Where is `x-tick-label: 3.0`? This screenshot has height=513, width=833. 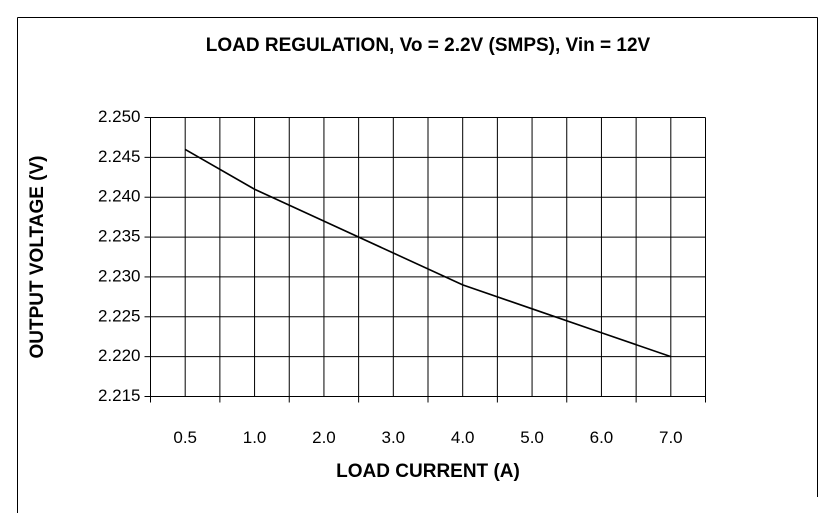 x-tick-label: 3.0 is located at coordinates (393, 437).